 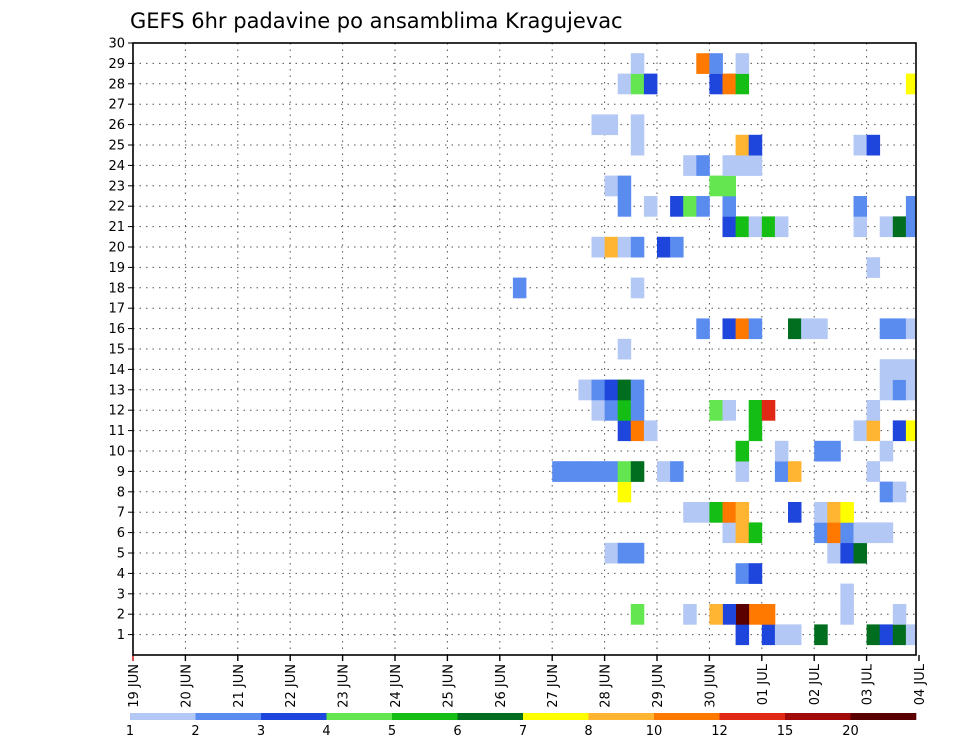 What do you see at coordinates (392, 731) in the screenshot?
I see `legend-label: 5` at bounding box center [392, 731].